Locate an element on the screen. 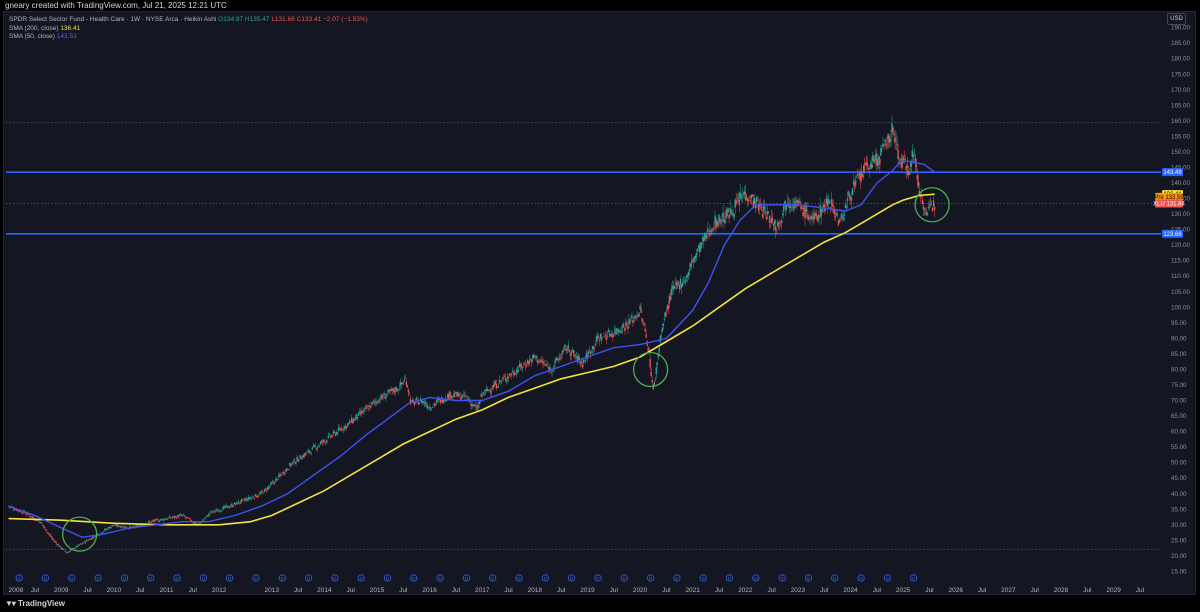 The width and height of the screenshot is (1200, 612). tradingview-brand: ▼▾ TradingView is located at coordinates (35, 603).